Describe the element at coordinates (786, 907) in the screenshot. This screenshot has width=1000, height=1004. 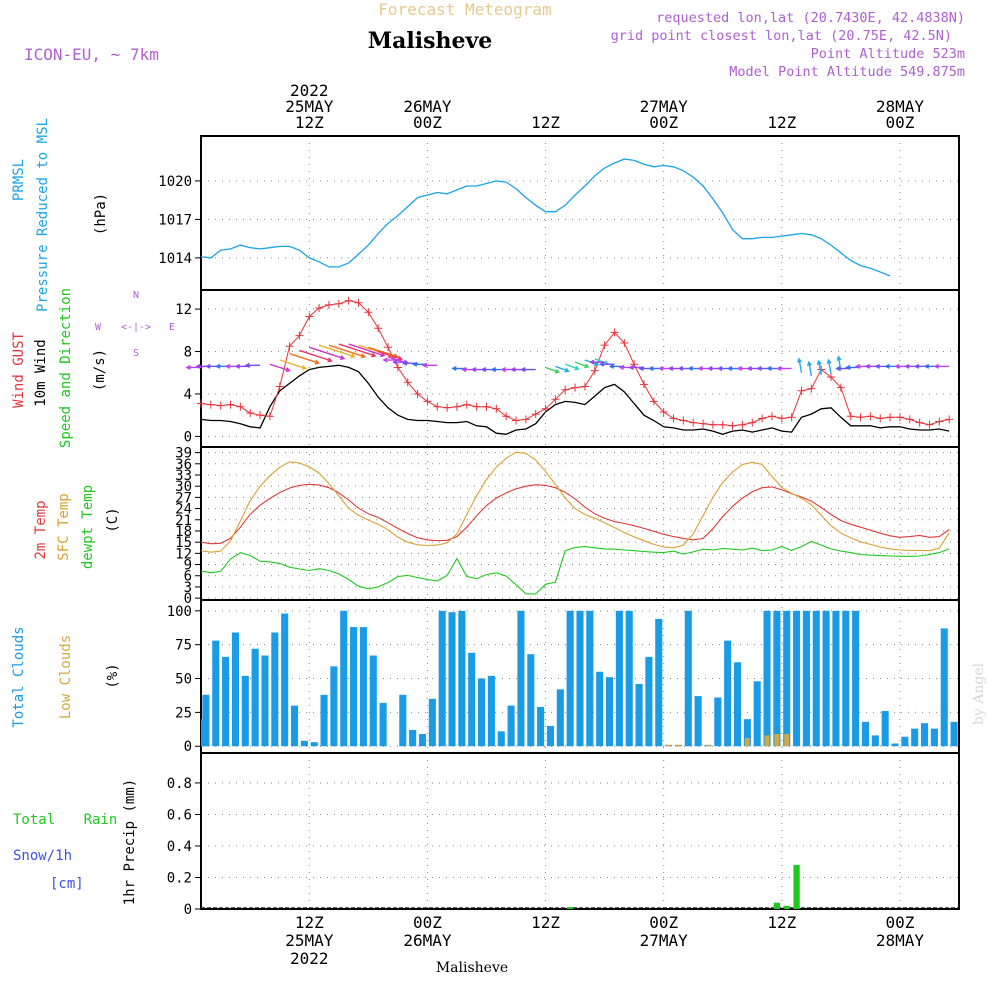
I see `rain-bar` at that location.